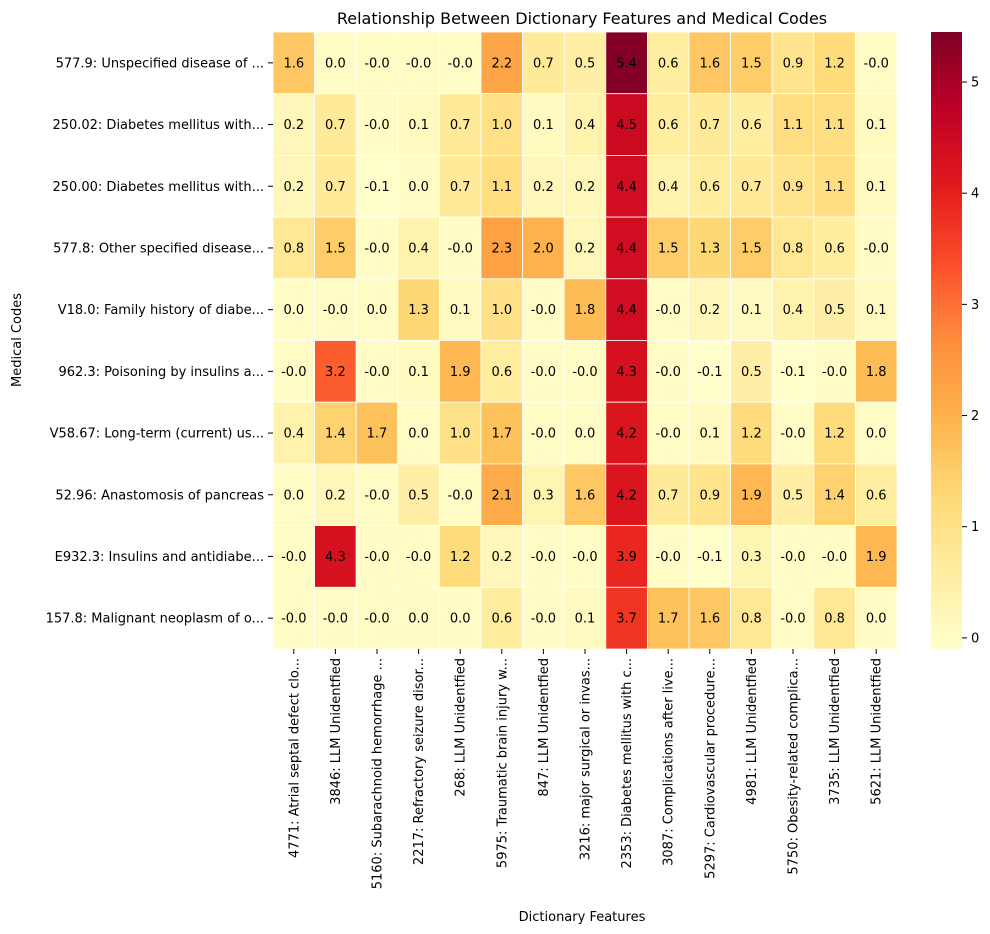 The height and width of the screenshot is (934, 990). I want to click on y-axis-title: Medical Codes, so click(17, 340).